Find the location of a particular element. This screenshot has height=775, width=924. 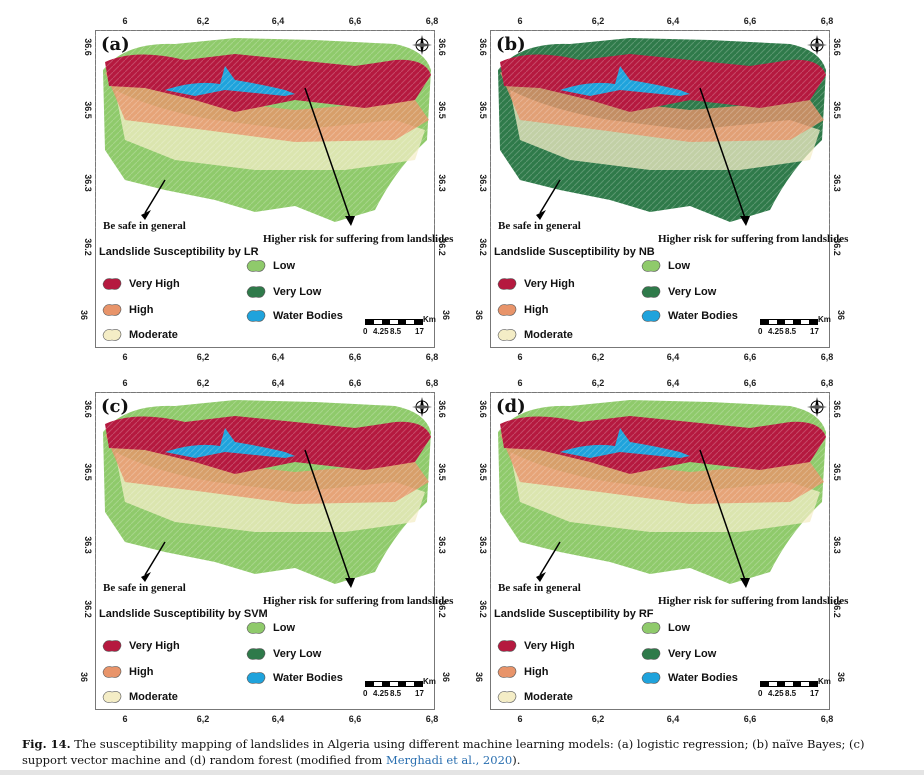

legend-title: Landslide Susceptibility by LR is located at coordinates (179, 252).